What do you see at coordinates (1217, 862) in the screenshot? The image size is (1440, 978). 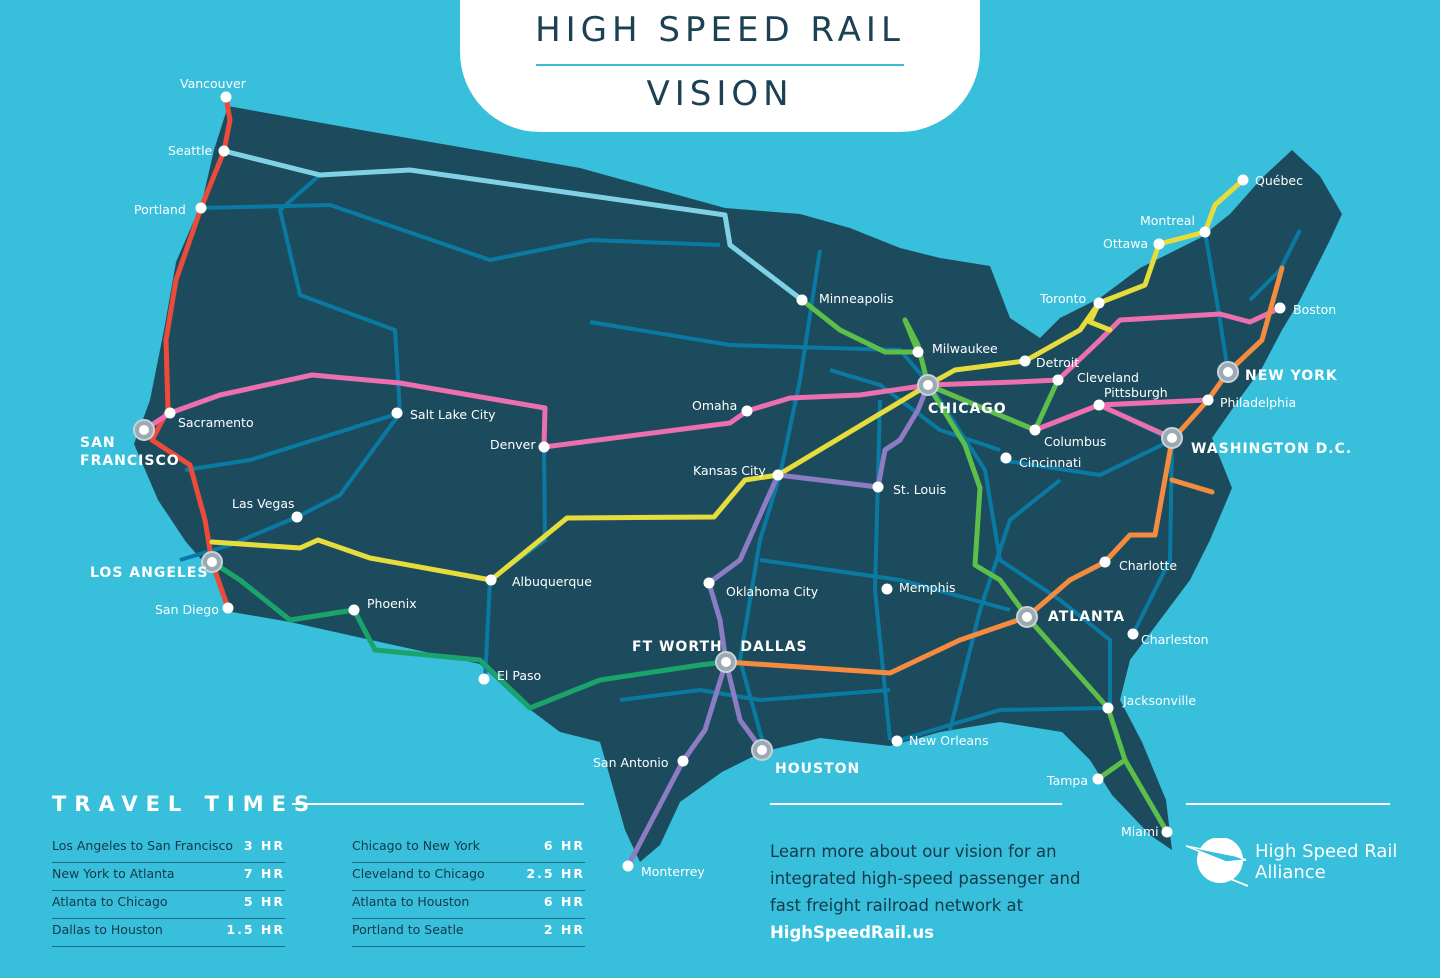 I see `alliance-logo-icon` at bounding box center [1217, 862].